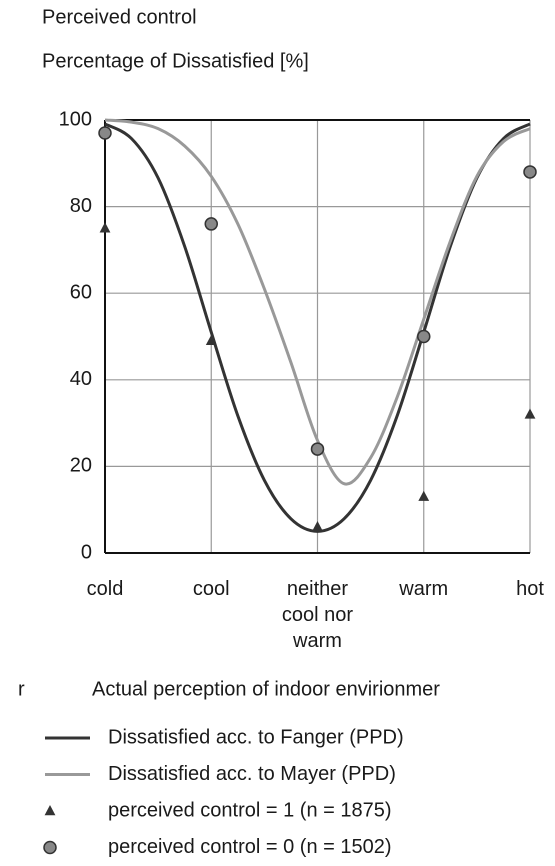 The height and width of the screenshot is (866, 555). What do you see at coordinates (252, 774) in the screenshot?
I see `legend-label: Dissatisfied acc. to Mayer (PPD)` at bounding box center [252, 774].